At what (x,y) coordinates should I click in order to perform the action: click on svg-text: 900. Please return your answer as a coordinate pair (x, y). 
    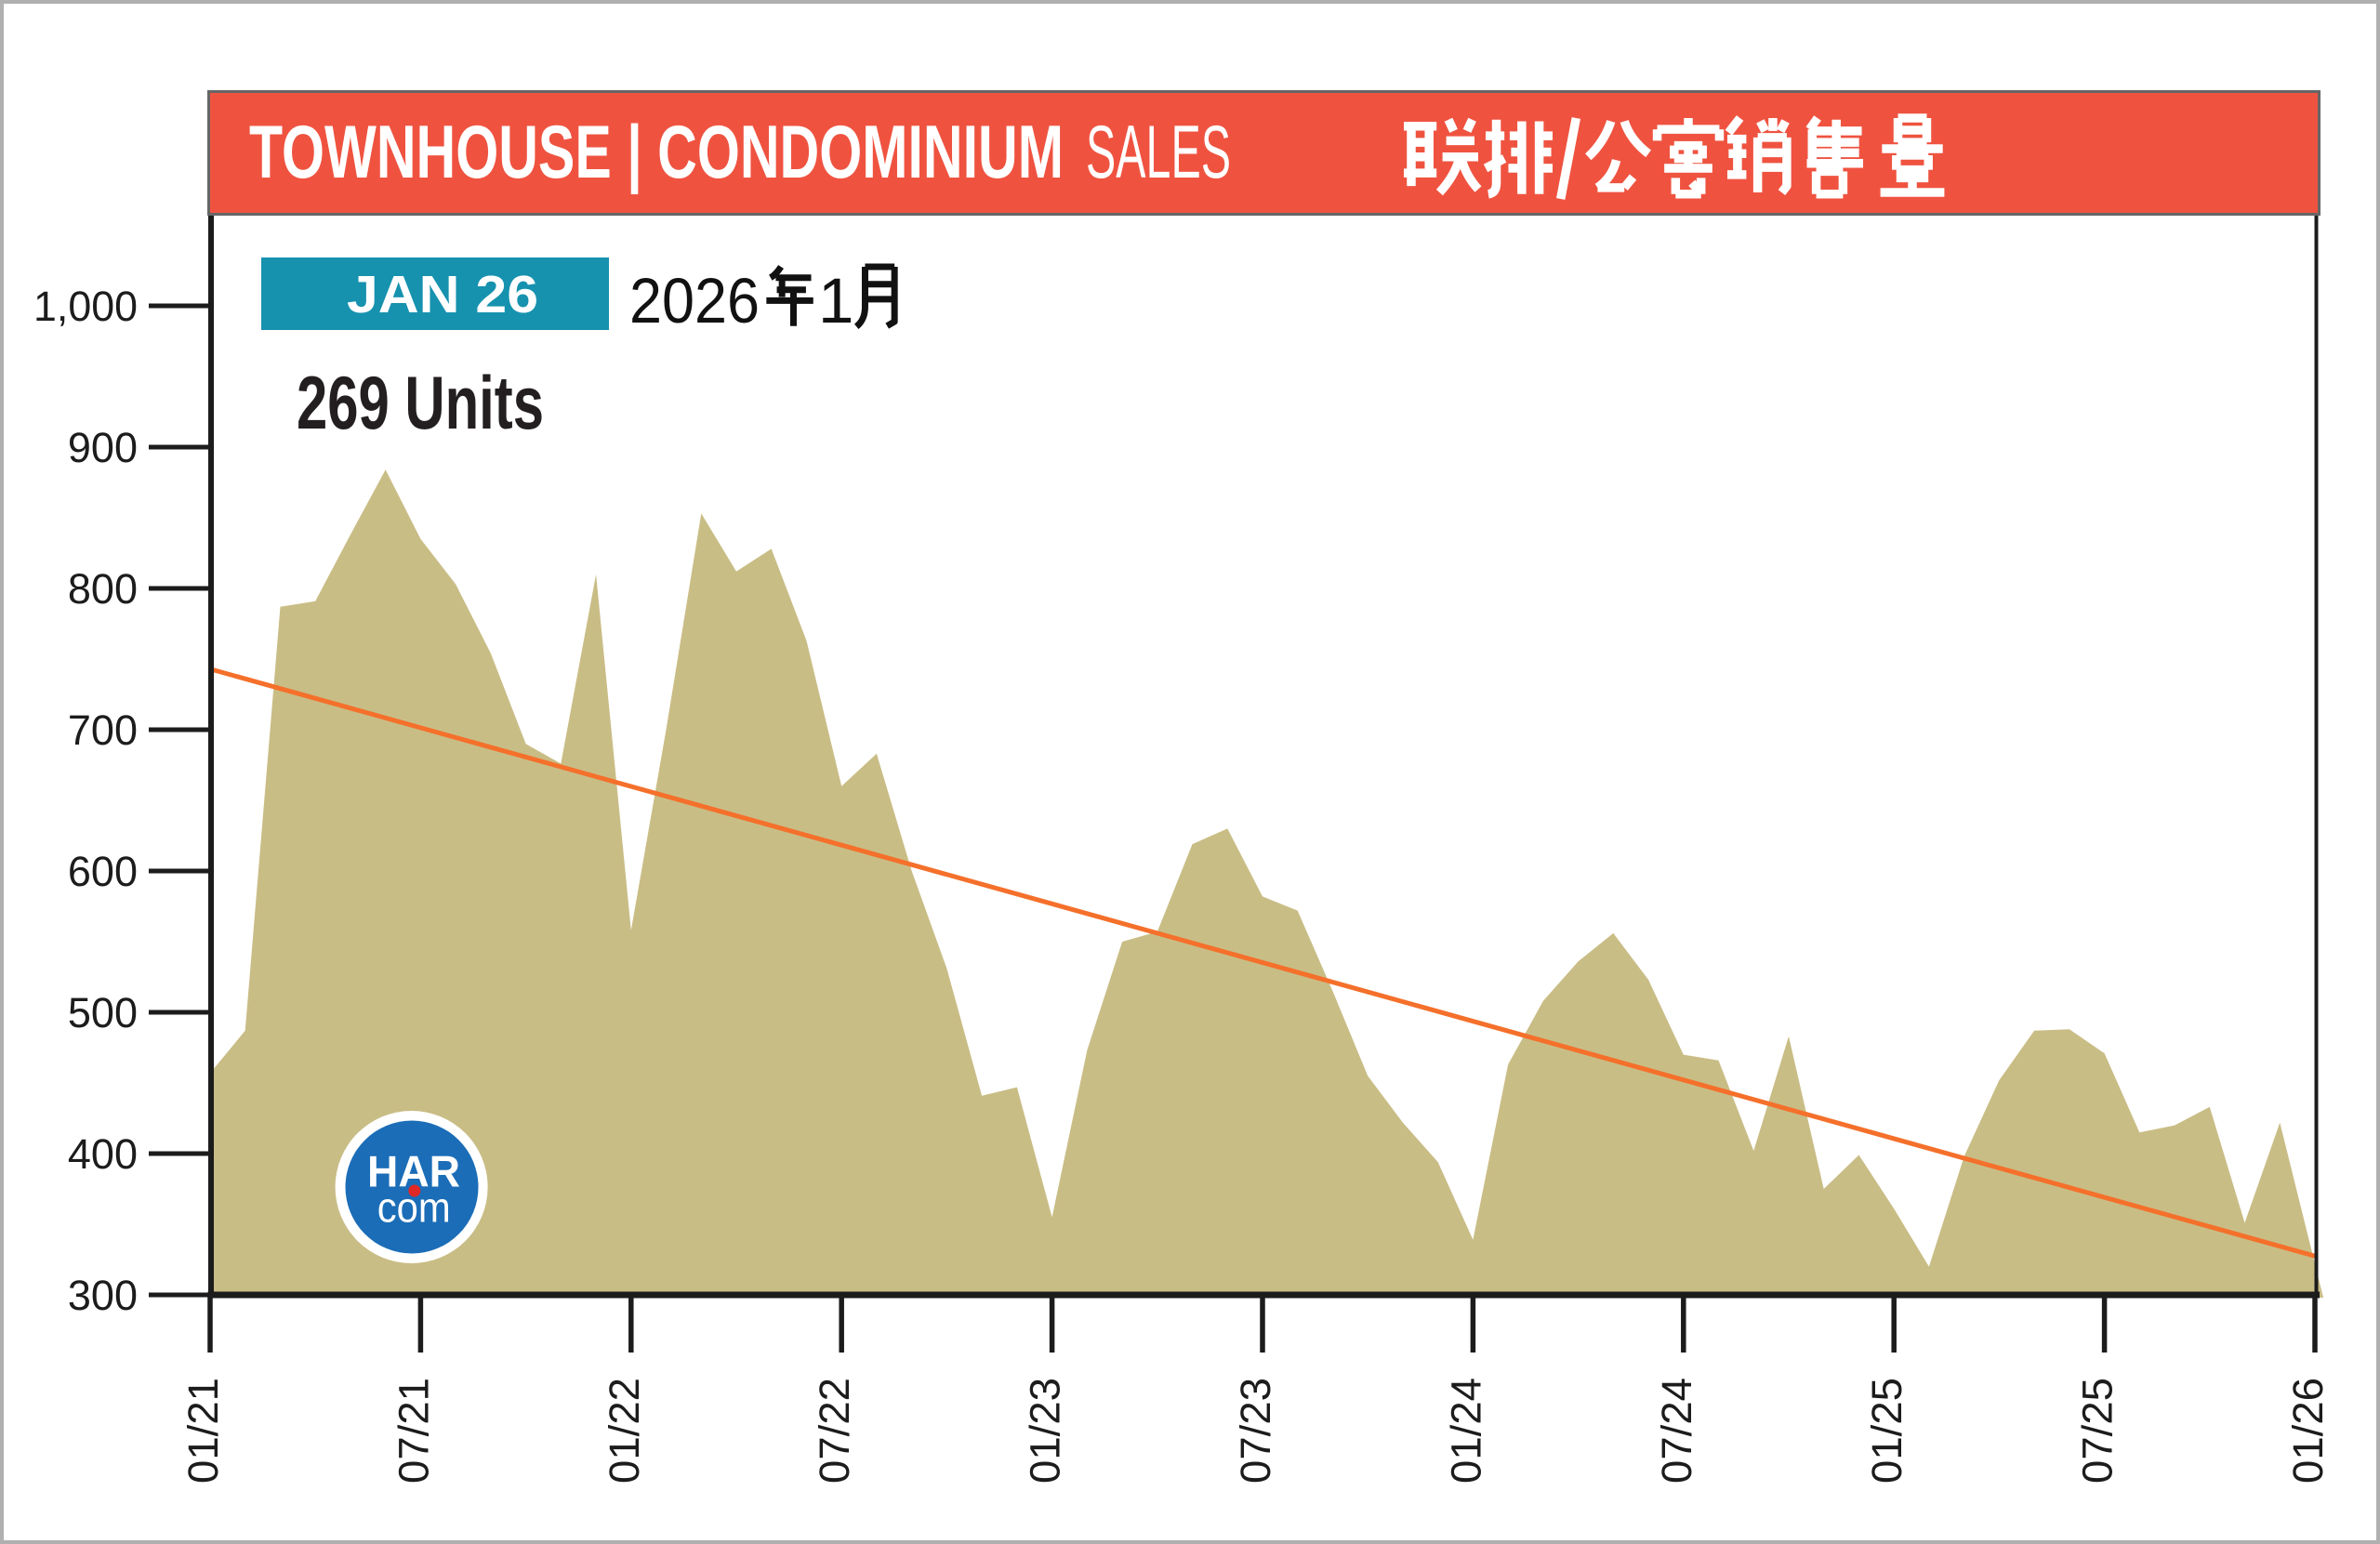
    Looking at the image, I should click on (103, 448).